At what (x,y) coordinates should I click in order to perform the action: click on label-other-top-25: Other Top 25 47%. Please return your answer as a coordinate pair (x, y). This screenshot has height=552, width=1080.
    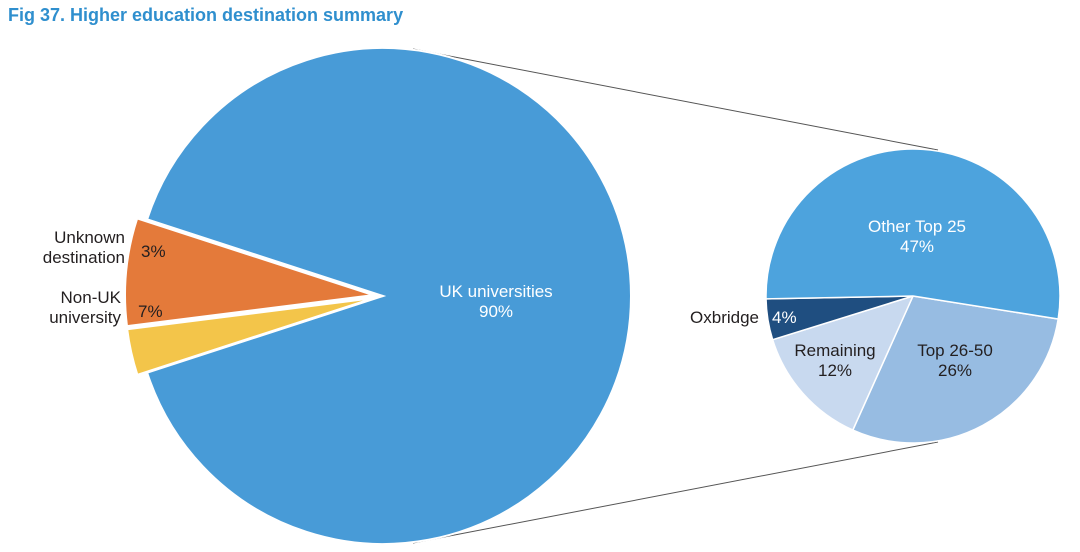
    Looking at the image, I should click on (917, 236).